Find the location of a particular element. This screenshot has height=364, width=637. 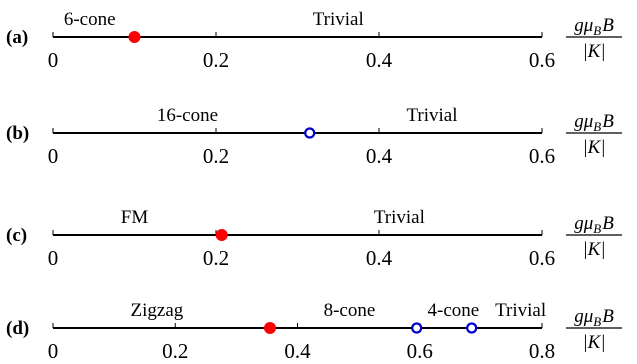

panel-label: (a) is located at coordinates (17, 37).